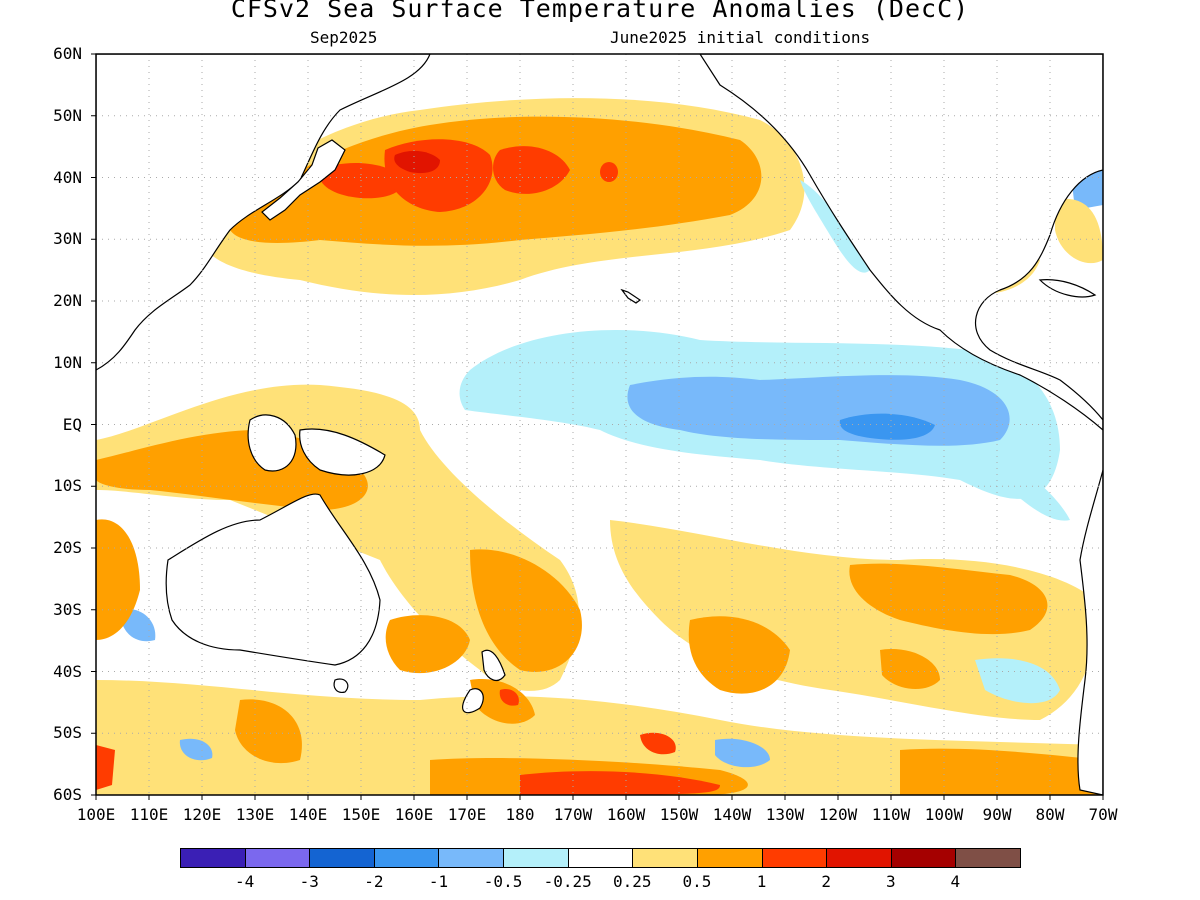 The width and height of the screenshot is (1200, 900). What do you see at coordinates (632, 881) in the screenshot?
I see `colorbar-label: 0.25` at bounding box center [632, 881].